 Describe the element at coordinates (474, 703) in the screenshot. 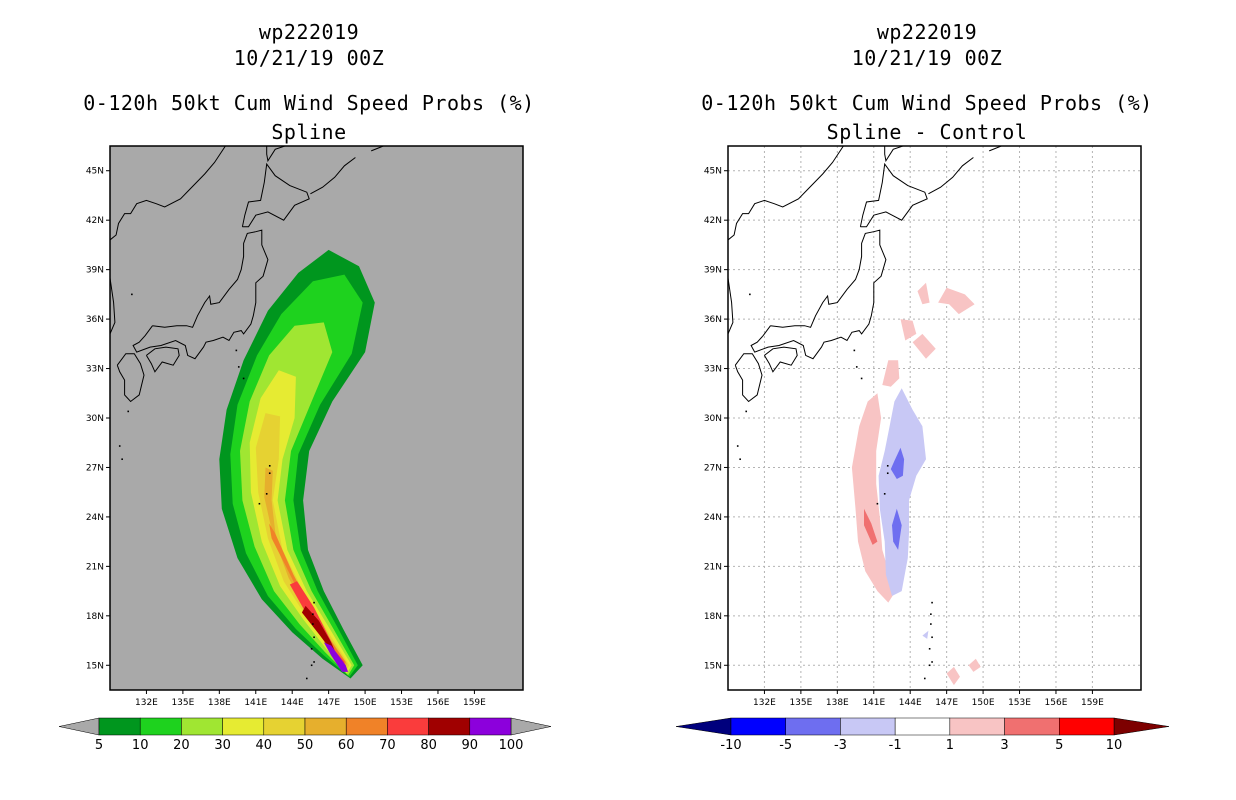

I see `x-tick-label: 159E` at that location.